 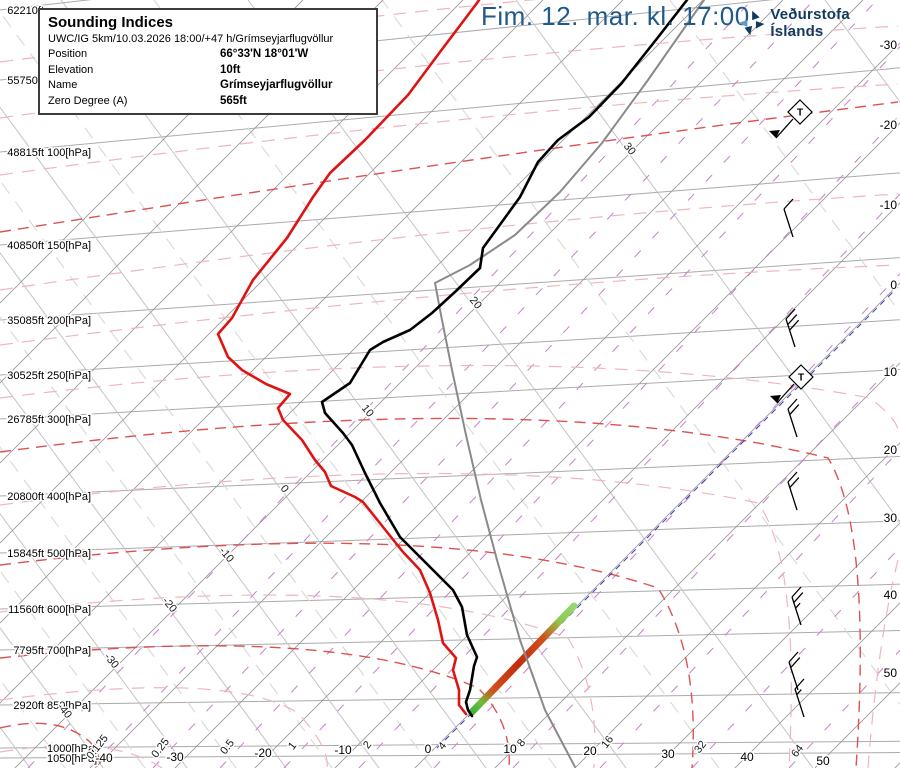 I want to click on pressure-hpa-label: 300[hPa], so click(x=69, y=420).